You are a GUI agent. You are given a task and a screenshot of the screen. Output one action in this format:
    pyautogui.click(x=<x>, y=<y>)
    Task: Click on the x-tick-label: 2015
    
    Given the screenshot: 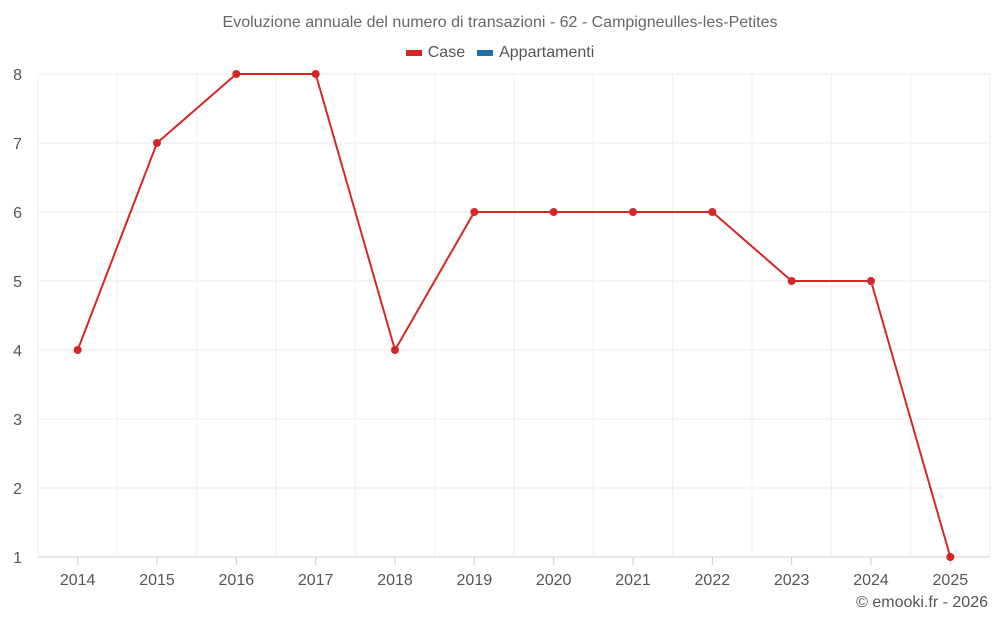 What is the action you would take?
    pyautogui.click(x=157, y=580)
    